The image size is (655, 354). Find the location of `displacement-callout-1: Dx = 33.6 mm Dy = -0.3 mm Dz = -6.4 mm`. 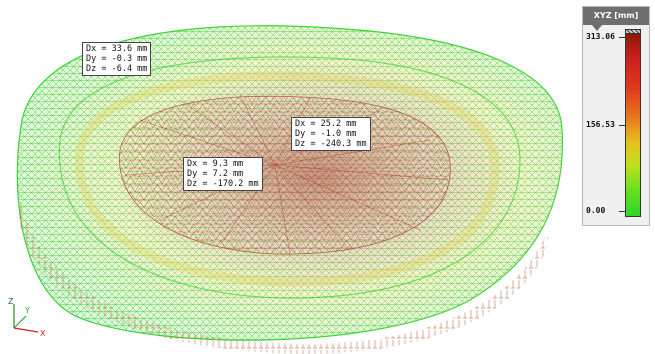

displacement-callout-1: Dx = 33.6 mm Dy = -0.3 mm Dz = -6.4 mm is located at coordinates (117, 59).